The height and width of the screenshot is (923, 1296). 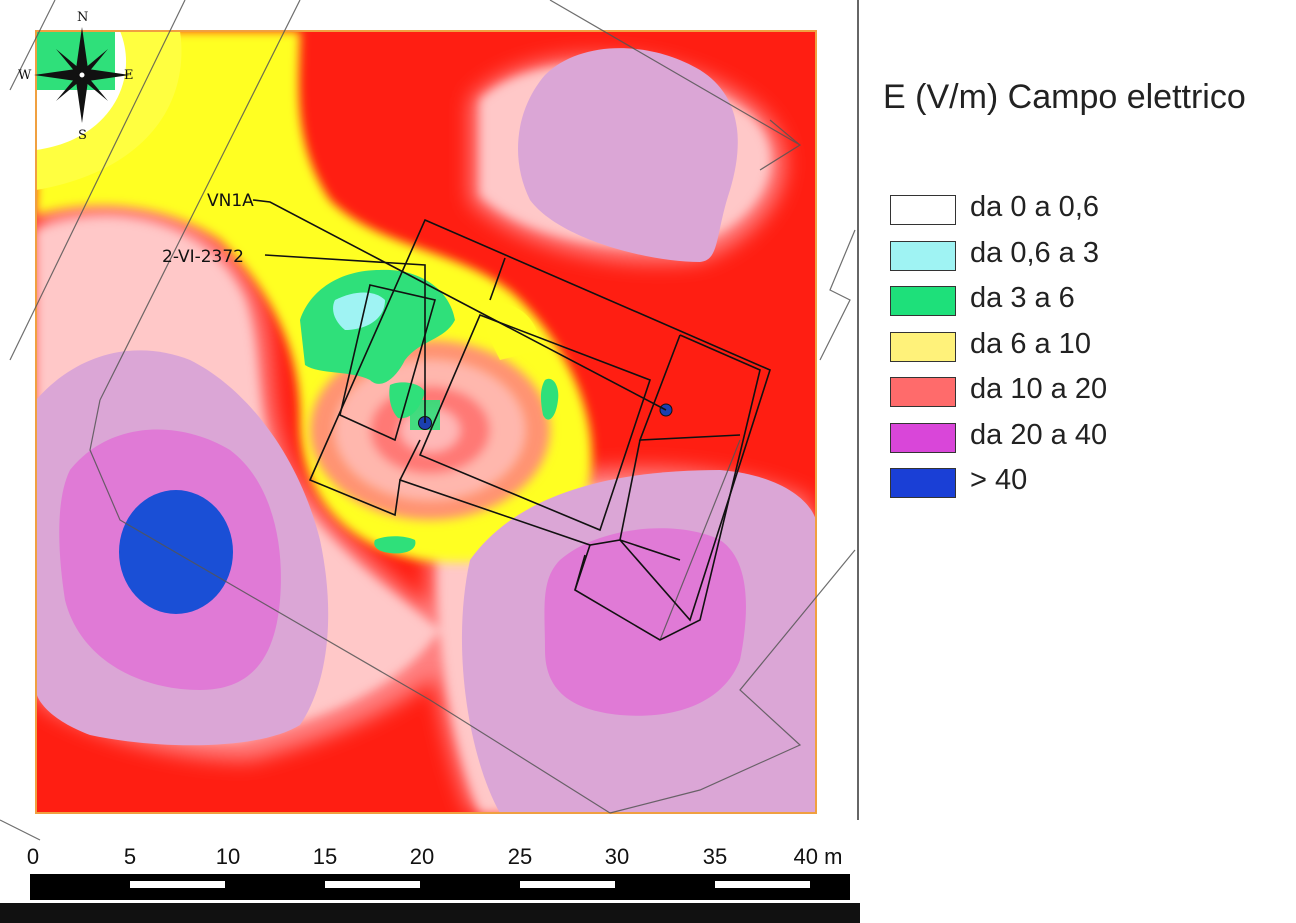 What do you see at coordinates (520, 856) in the screenshot?
I see `scale-tick-label: 25` at bounding box center [520, 856].